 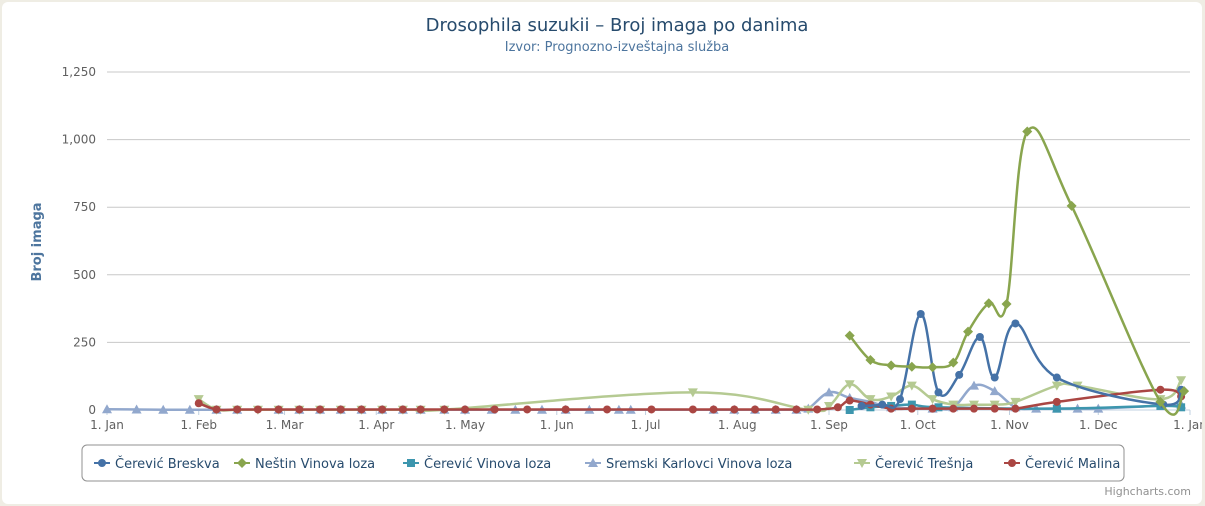 I want to click on legend-item: Neštin Vinova loza, so click(x=304, y=464).